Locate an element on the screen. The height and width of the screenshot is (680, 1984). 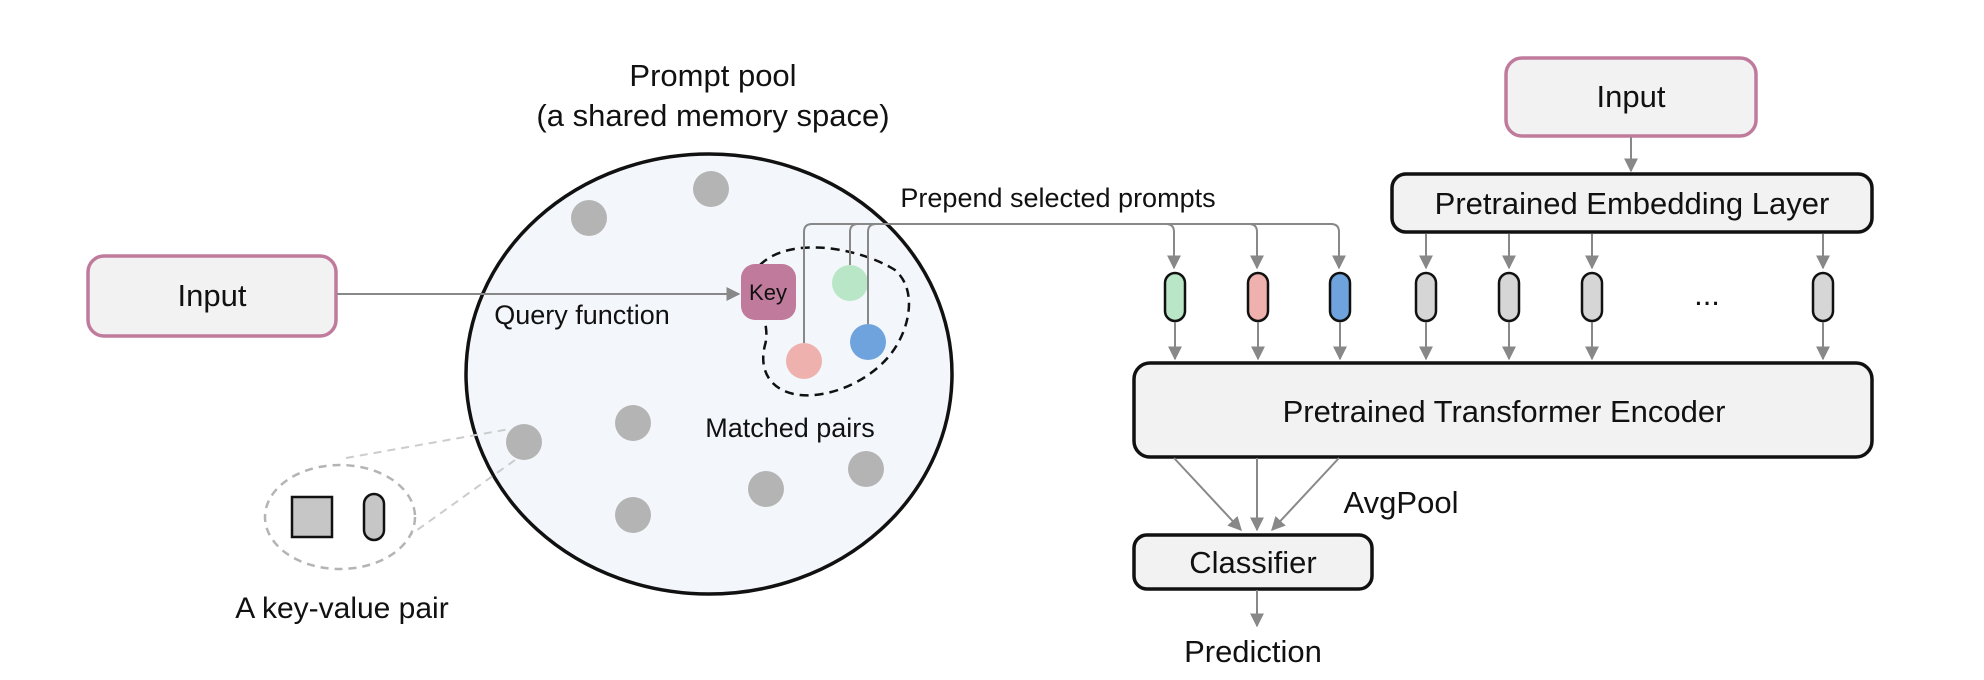
token-sequence is located at coordinates (1499, 297).